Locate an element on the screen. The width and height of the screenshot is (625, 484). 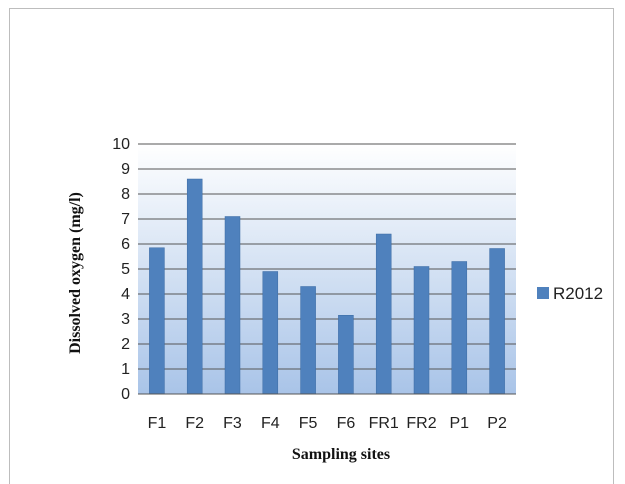
bar-p2 is located at coordinates (497, 321).